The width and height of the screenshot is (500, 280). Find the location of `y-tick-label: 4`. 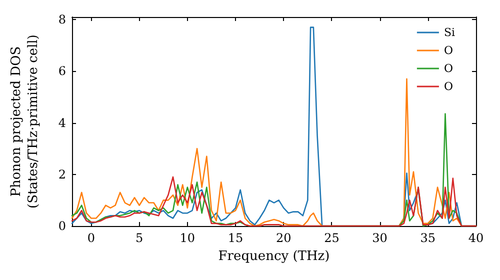

y-tick-label: 4 is located at coordinates (62, 123).